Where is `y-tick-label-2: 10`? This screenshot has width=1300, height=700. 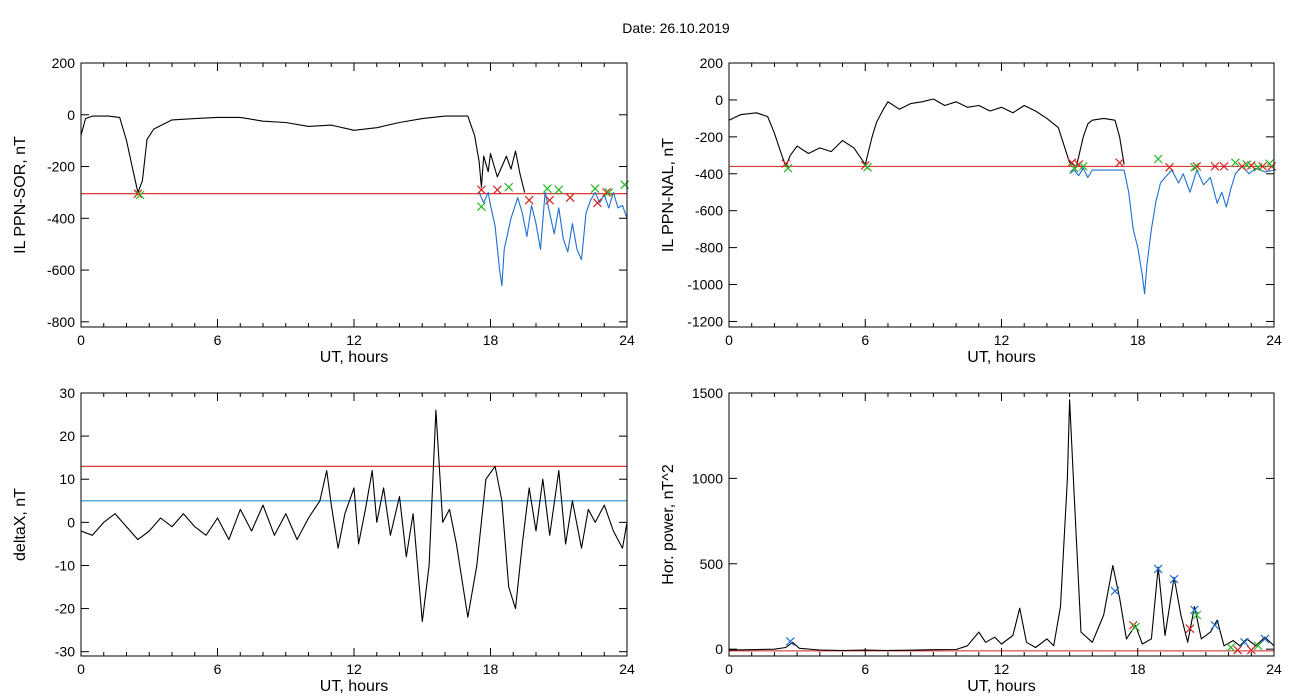
y-tick-label-2: 10 is located at coordinates (67, 479).